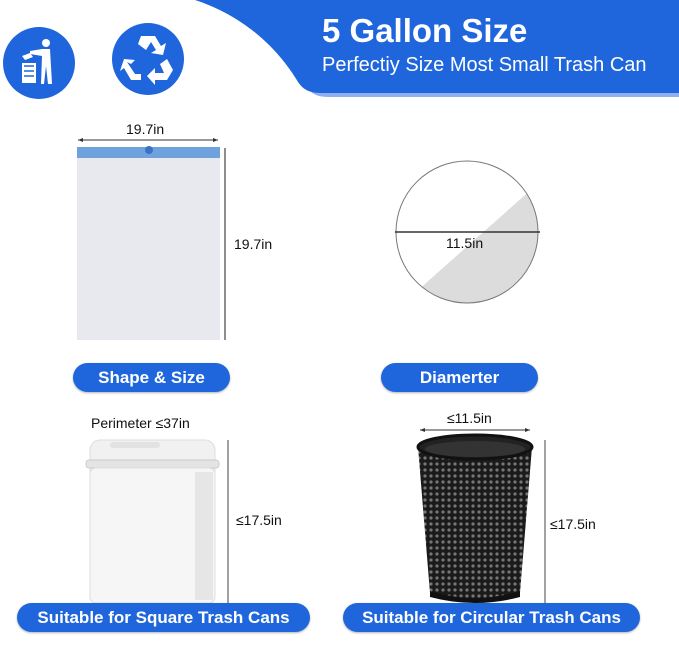 This screenshot has height=662, width=679. I want to click on circular-trash-can-image, so click(481, 516).